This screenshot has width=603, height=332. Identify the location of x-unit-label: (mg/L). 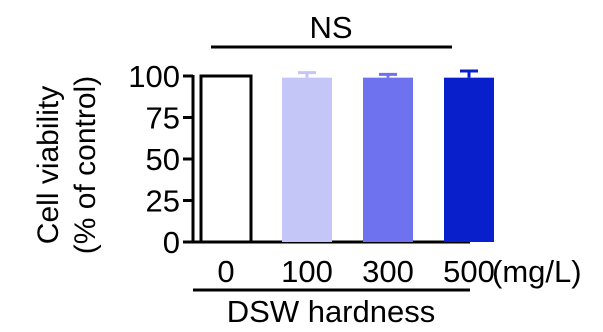
(537, 271).